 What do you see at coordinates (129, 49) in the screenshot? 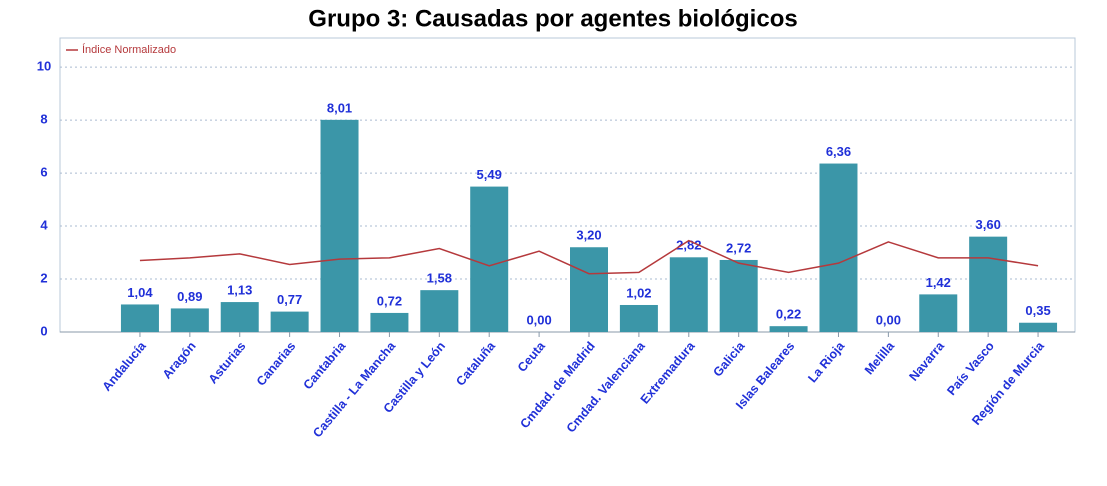
I see `legend-label: Índice Normalizado` at bounding box center [129, 49].